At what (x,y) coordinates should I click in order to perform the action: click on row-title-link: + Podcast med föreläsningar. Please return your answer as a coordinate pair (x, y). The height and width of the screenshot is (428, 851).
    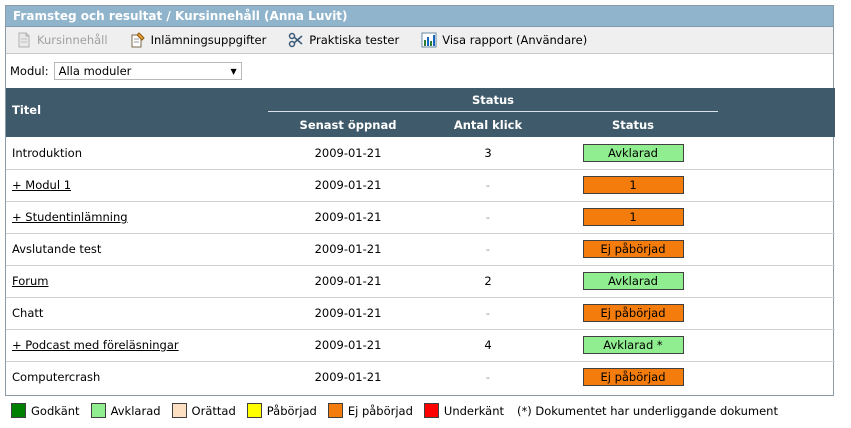
    Looking at the image, I should click on (95, 345).